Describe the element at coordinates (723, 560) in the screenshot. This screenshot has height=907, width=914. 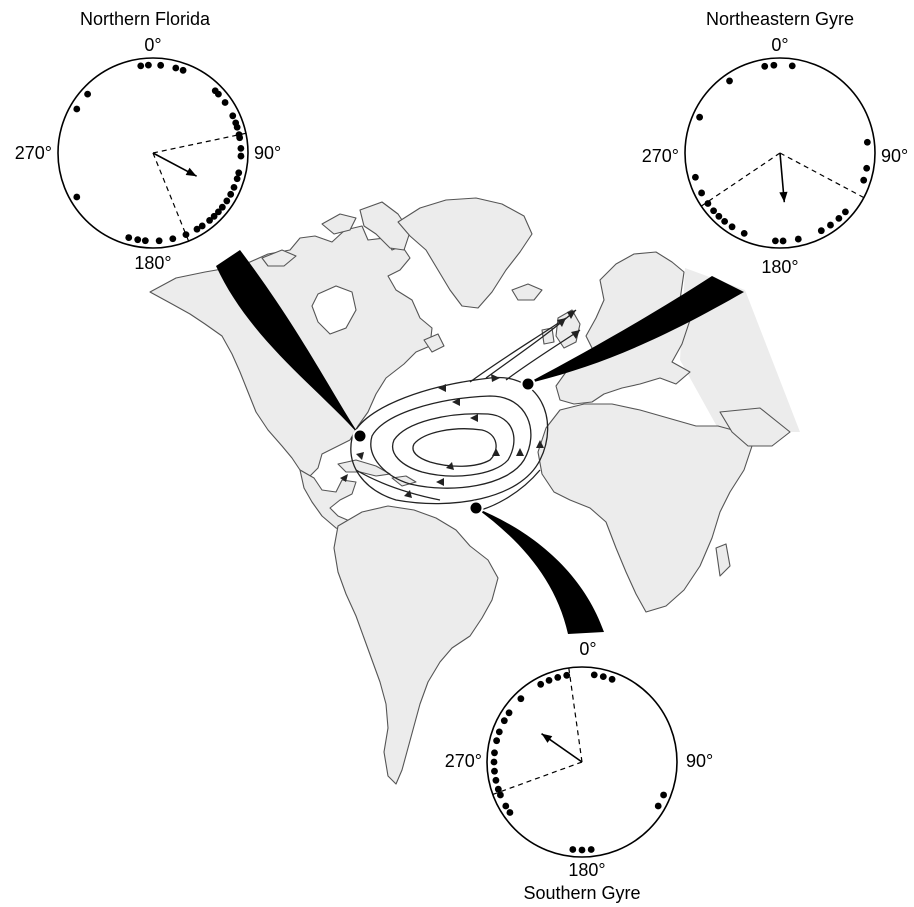
I see `madagascar-island` at that location.